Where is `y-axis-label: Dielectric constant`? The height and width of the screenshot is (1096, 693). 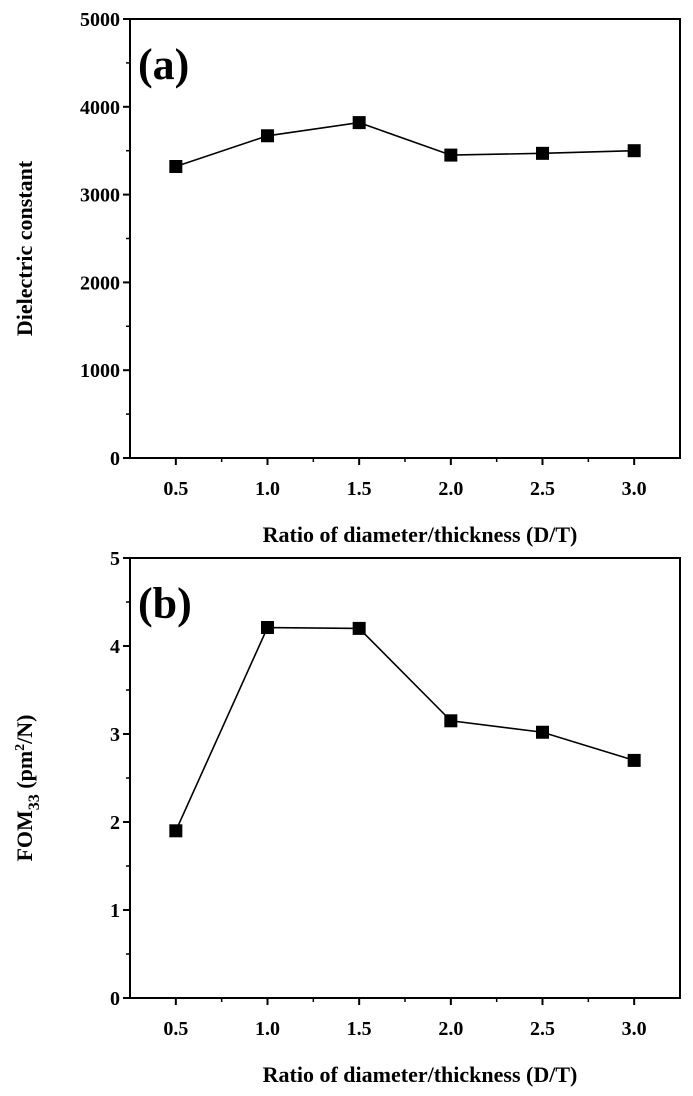 y-axis-label: Dielectric constant is located at coordinates (24, 248).